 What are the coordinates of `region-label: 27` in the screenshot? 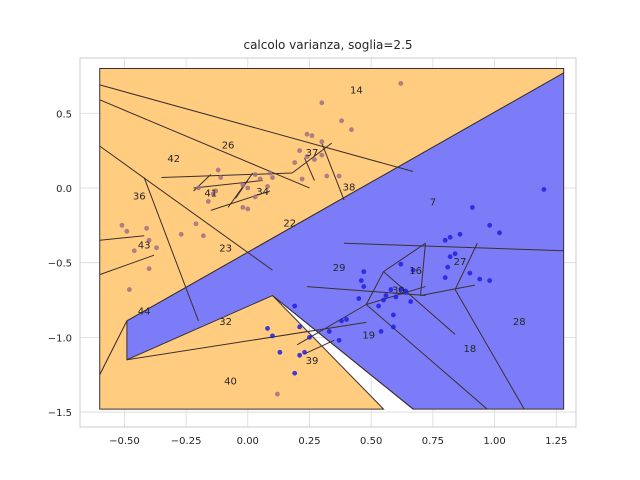 It's located at (460, 262).